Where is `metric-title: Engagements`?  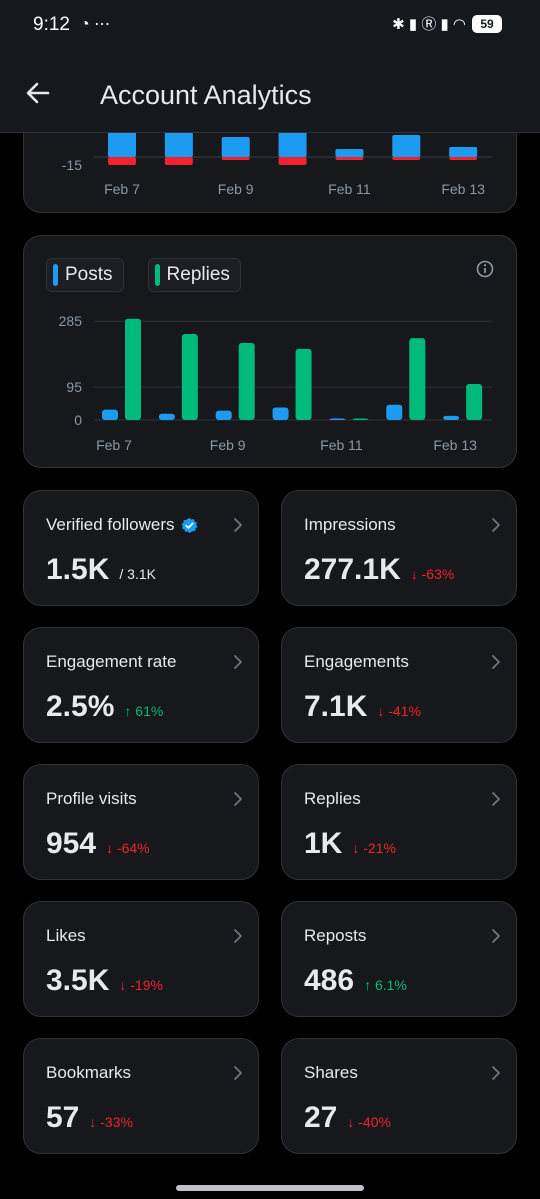 metric-title: Engagements is located at coordinates (356, 662).